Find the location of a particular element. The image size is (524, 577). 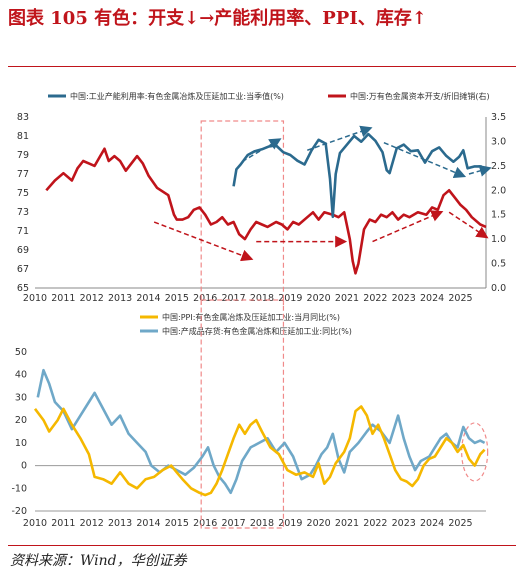

right-tick-label: 0.0 is located at coordinates (498, 288).